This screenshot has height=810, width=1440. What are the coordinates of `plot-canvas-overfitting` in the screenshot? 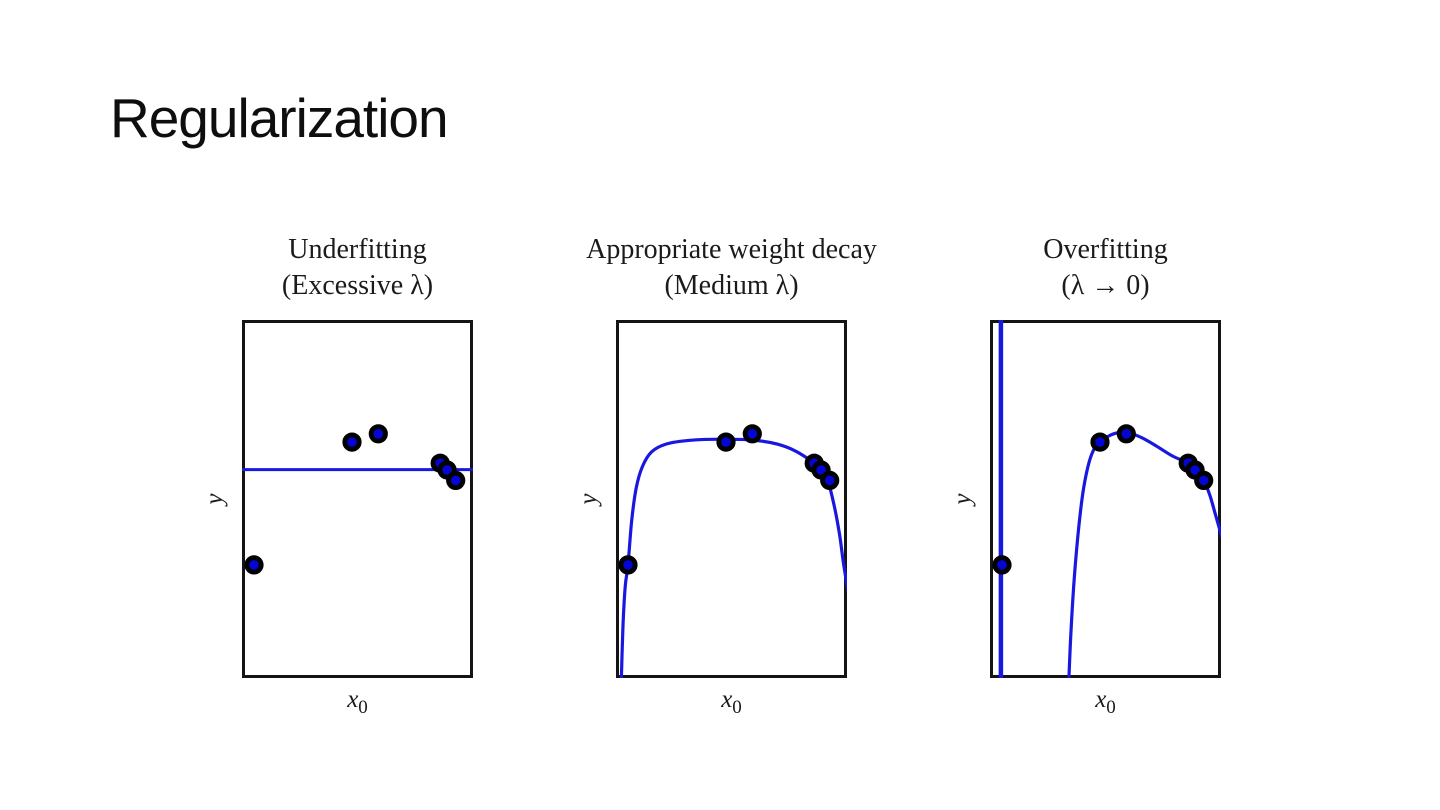 It's located at (1105, 499).